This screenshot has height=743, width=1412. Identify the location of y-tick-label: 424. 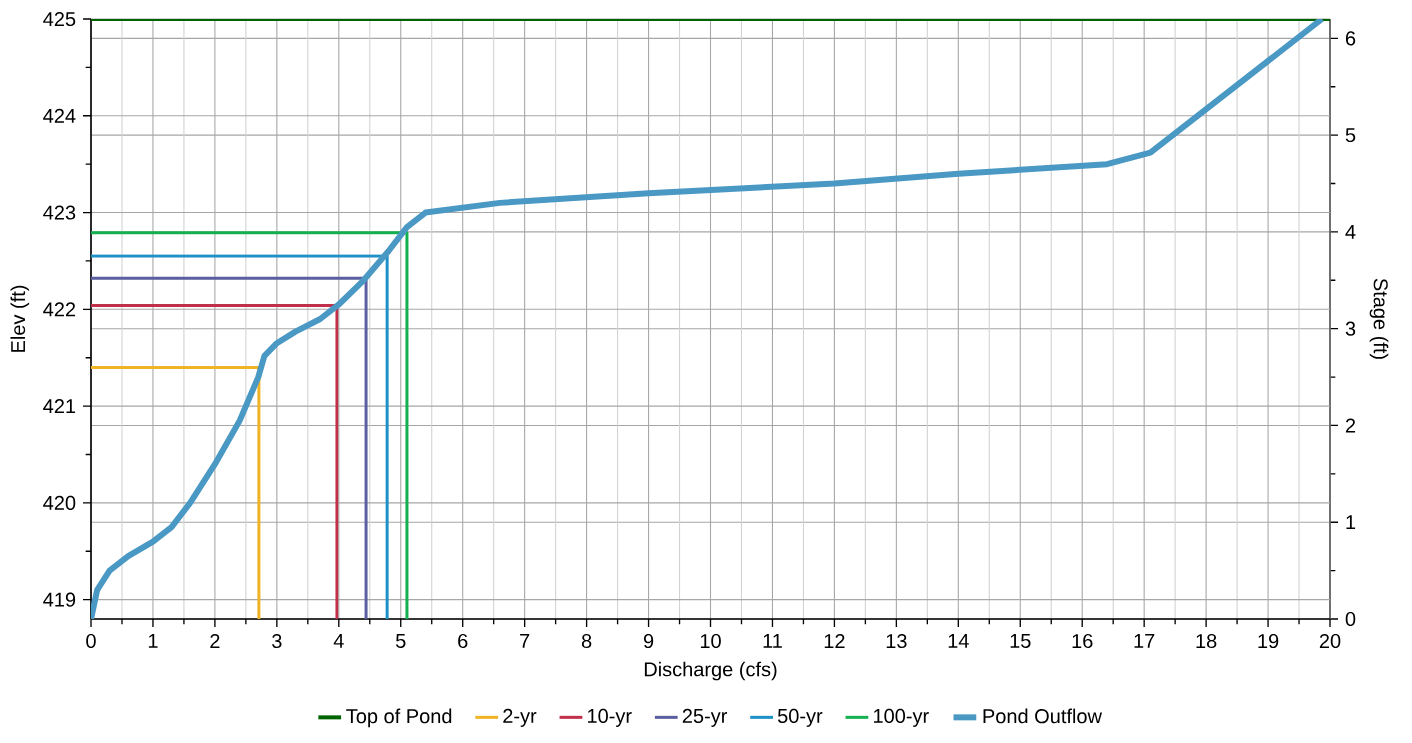
(59, 115).